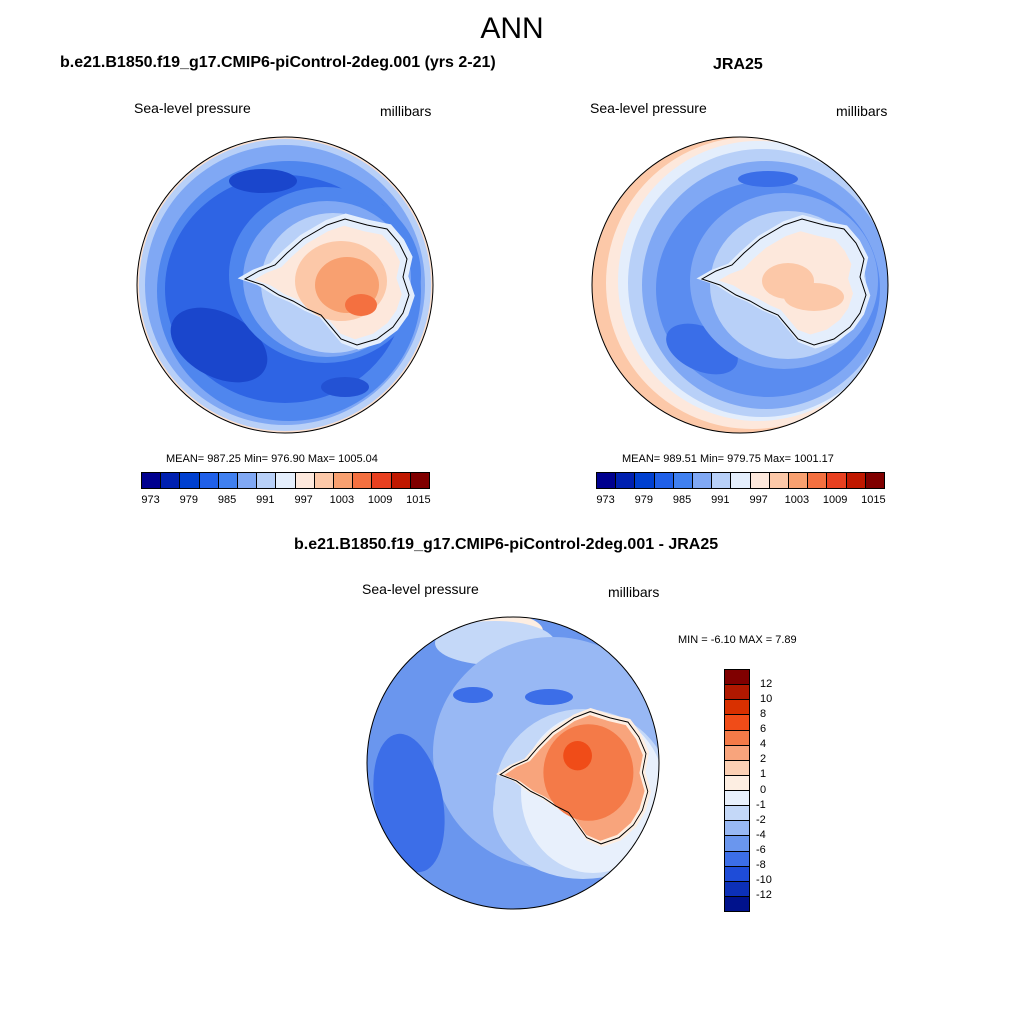 The image size is (1024, 1024). I want to click on right-colorbar-tick-label: 991, so click(720, 500).